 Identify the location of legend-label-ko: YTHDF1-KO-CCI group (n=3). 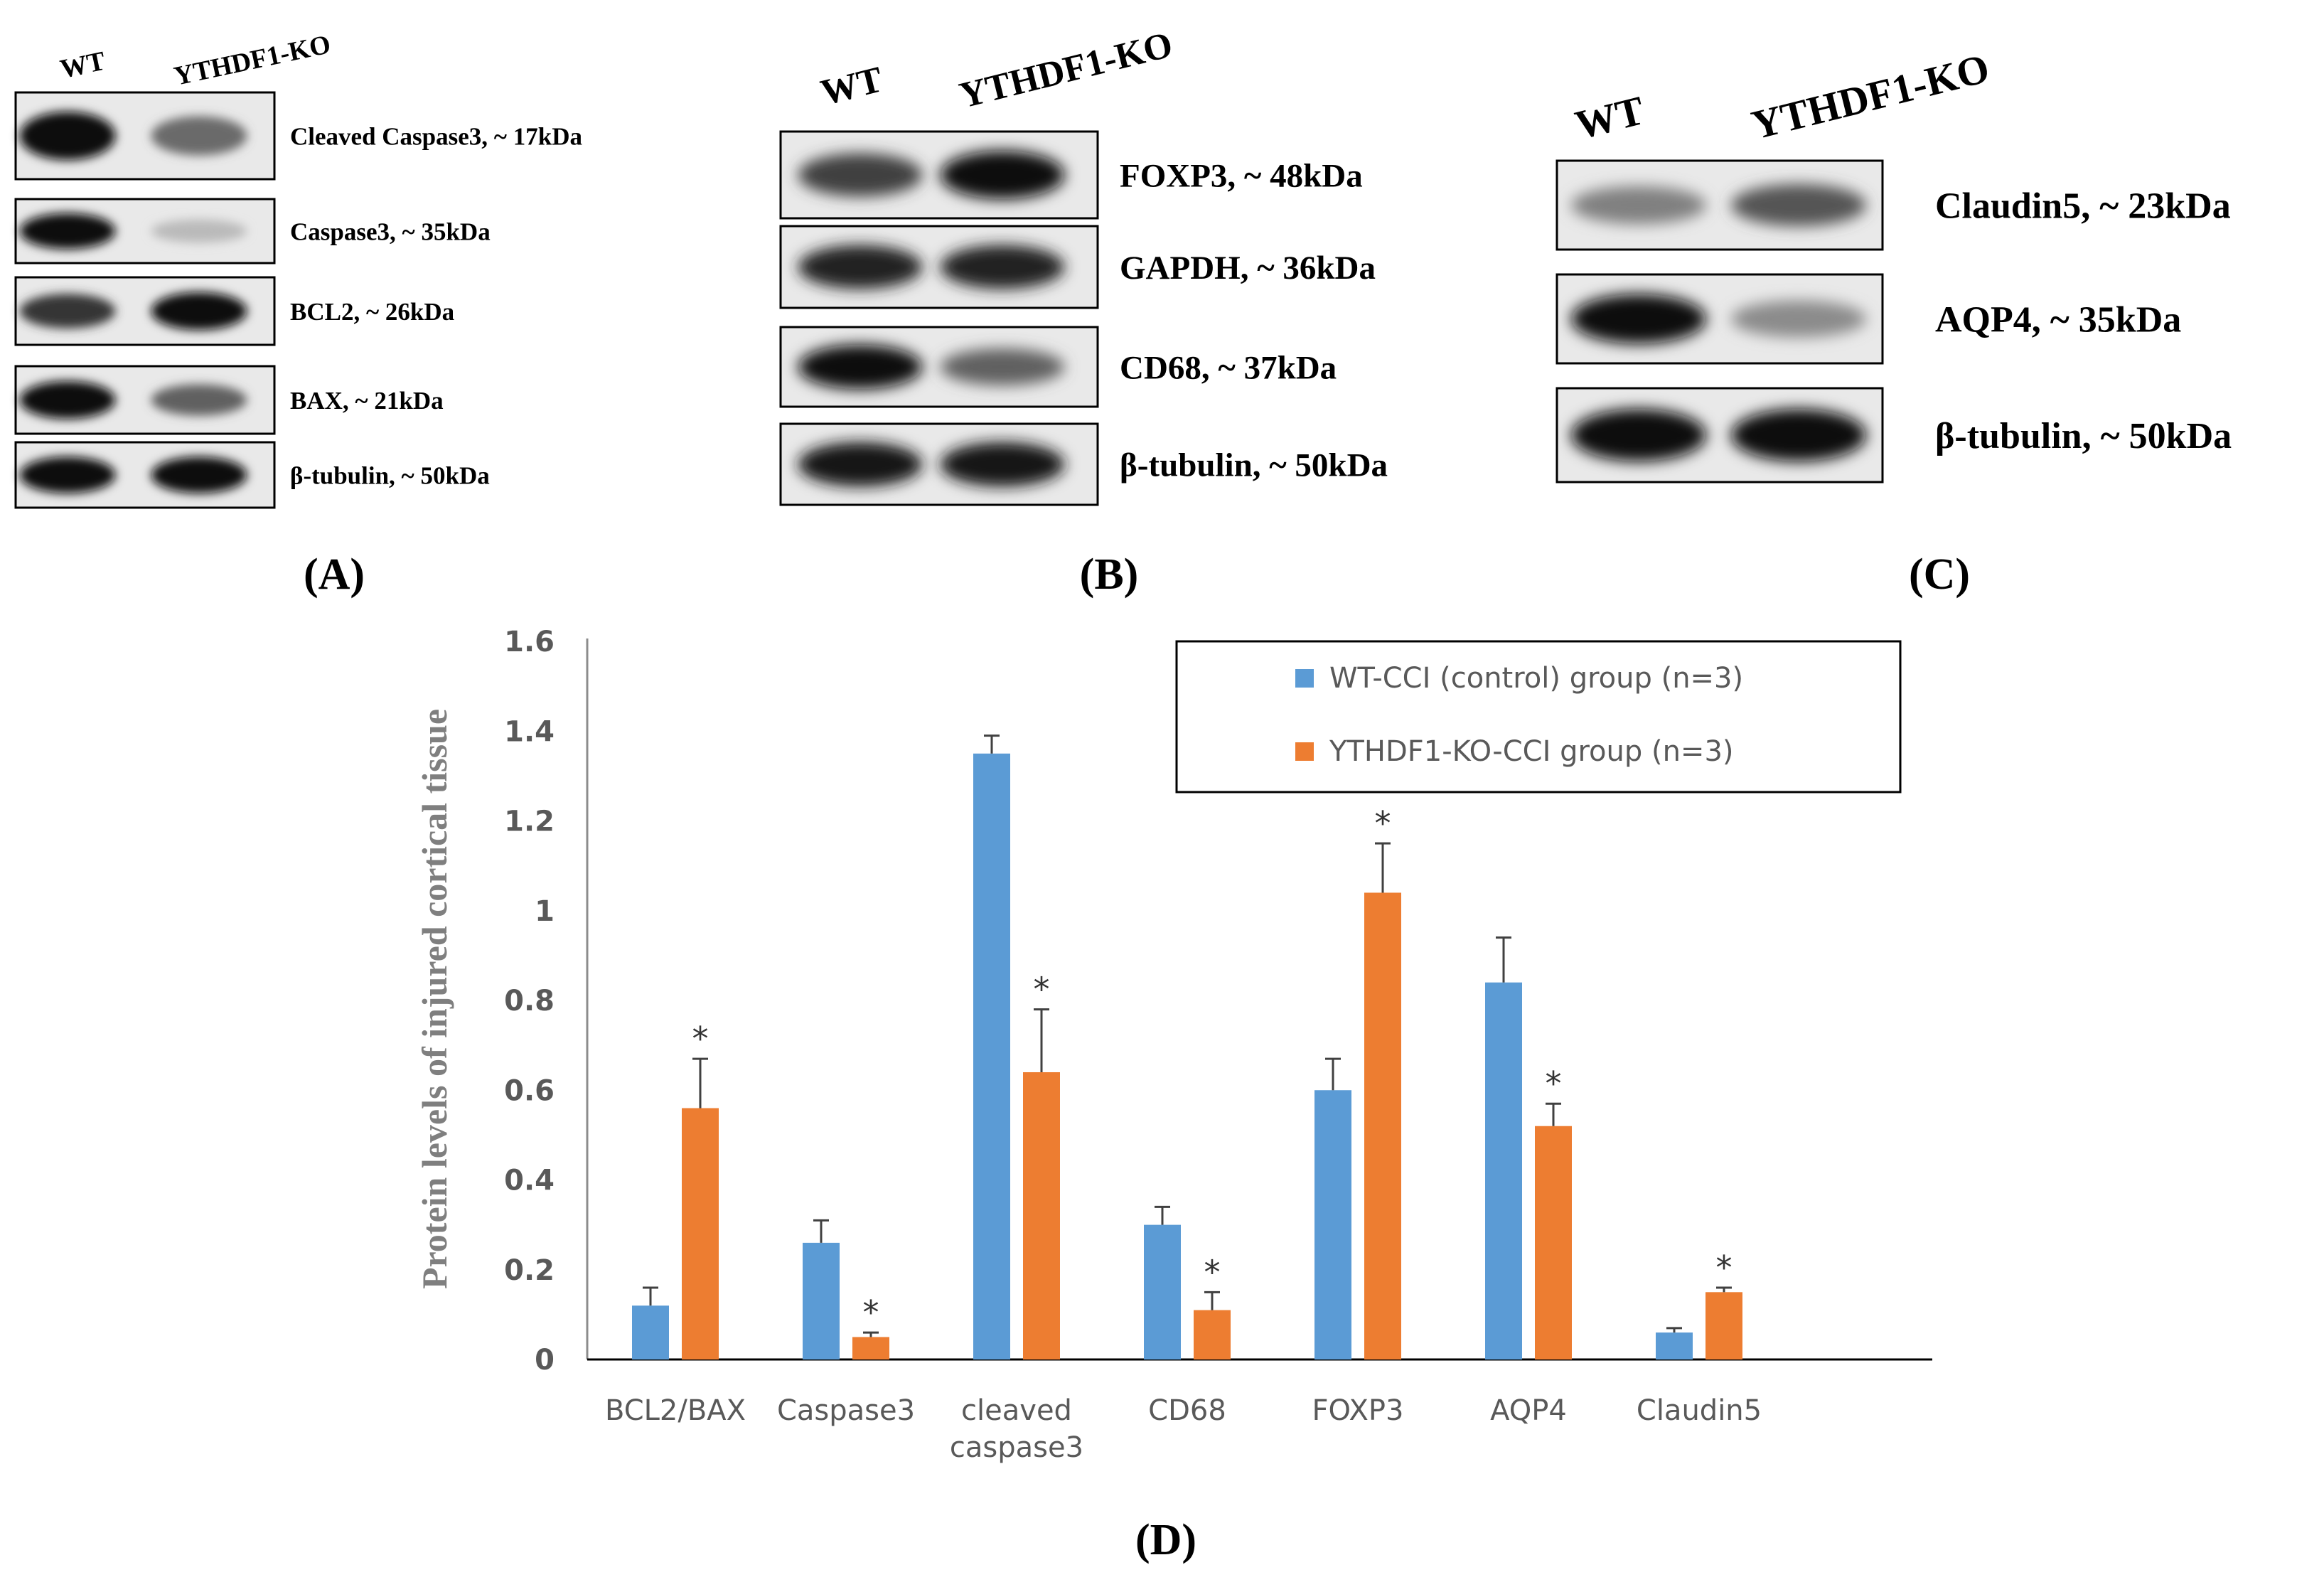
(1531, 751).